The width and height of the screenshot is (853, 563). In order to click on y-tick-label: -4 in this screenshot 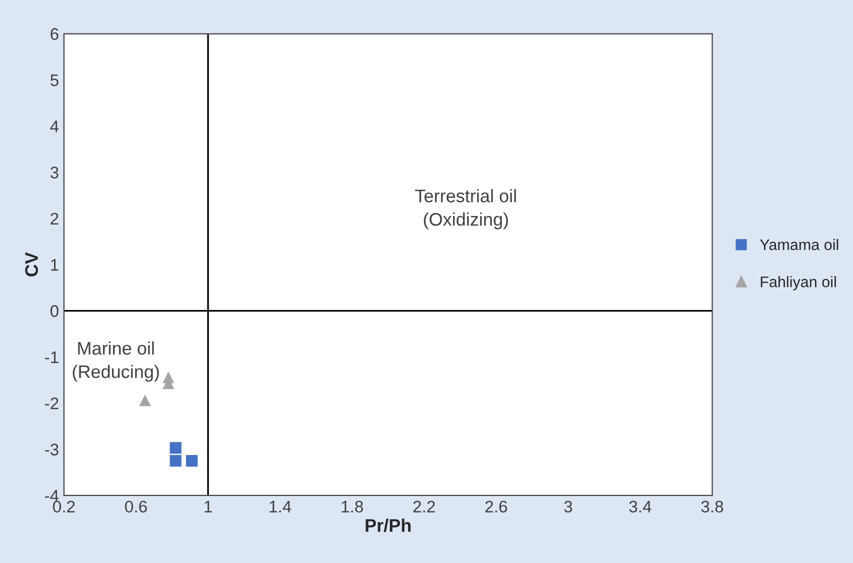, I will do `click(52, 496)`.